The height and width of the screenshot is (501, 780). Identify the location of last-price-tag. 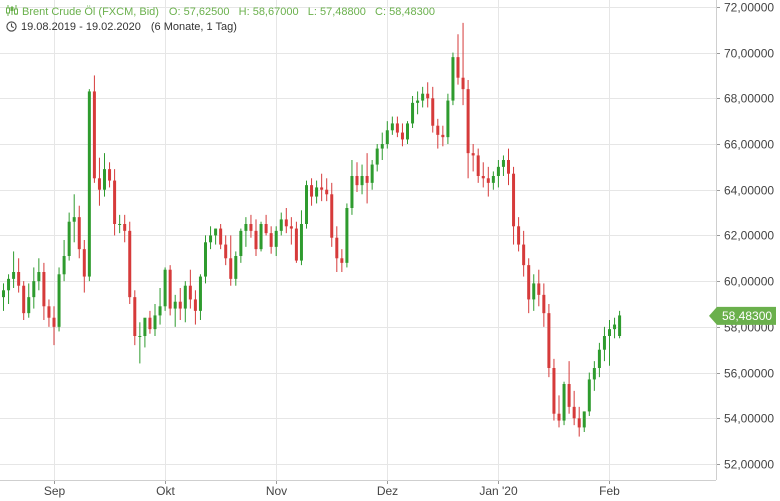
(742, 315).